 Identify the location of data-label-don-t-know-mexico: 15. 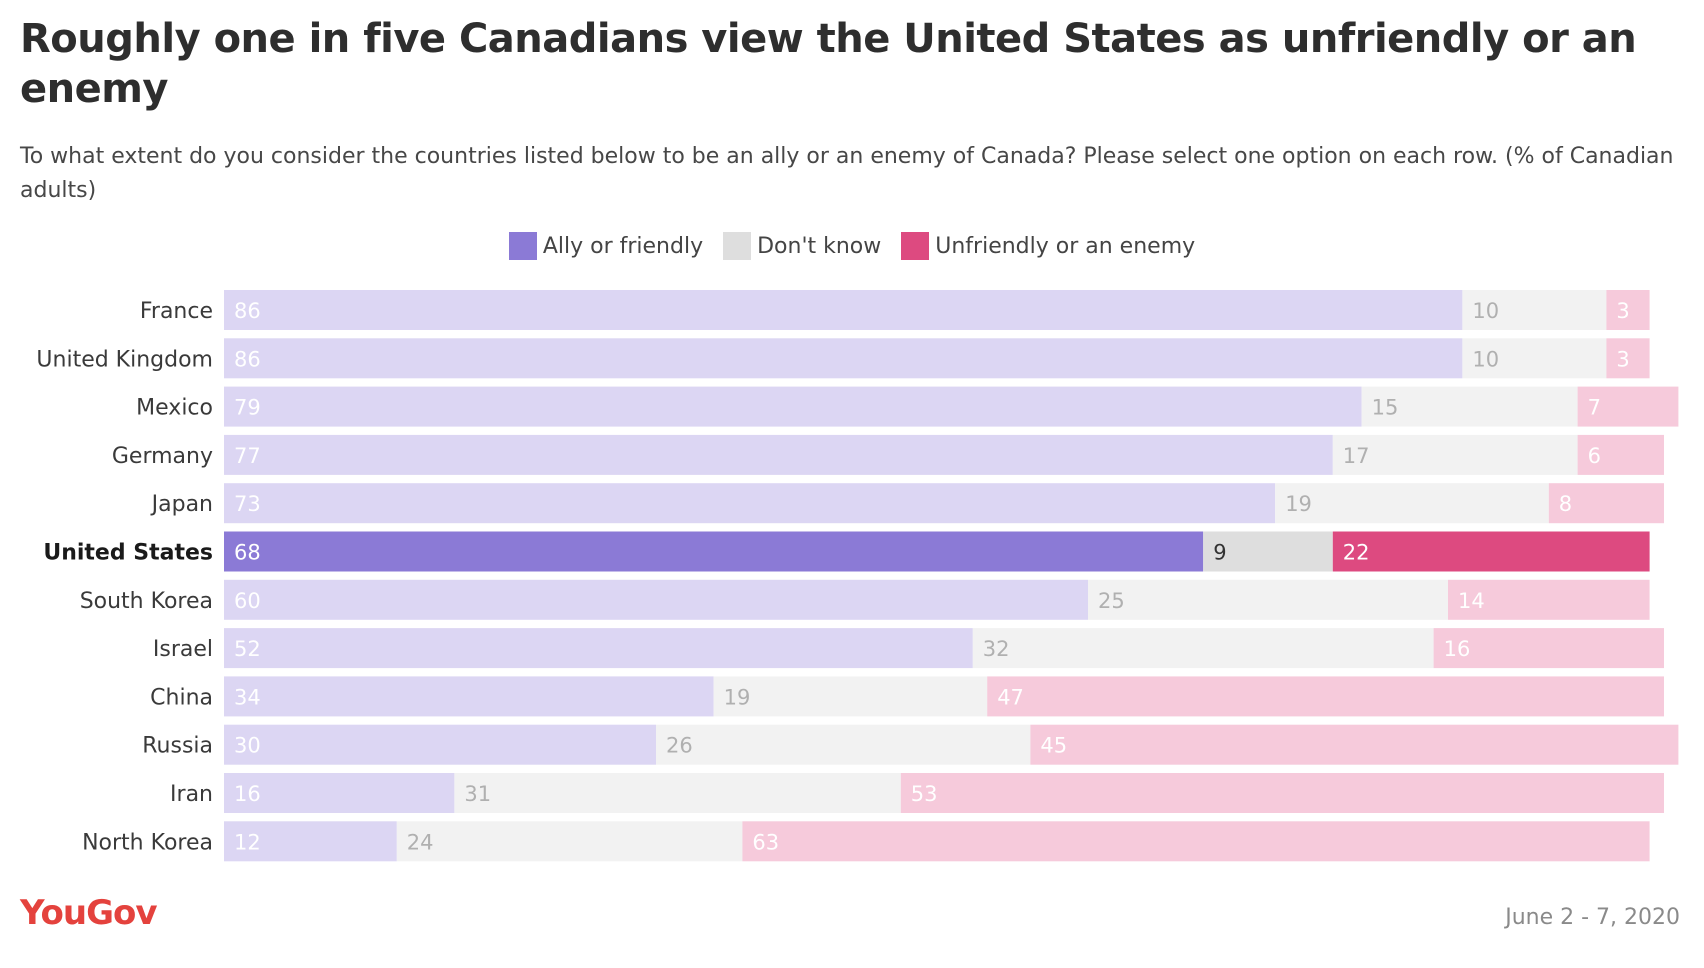
(1385, 408).